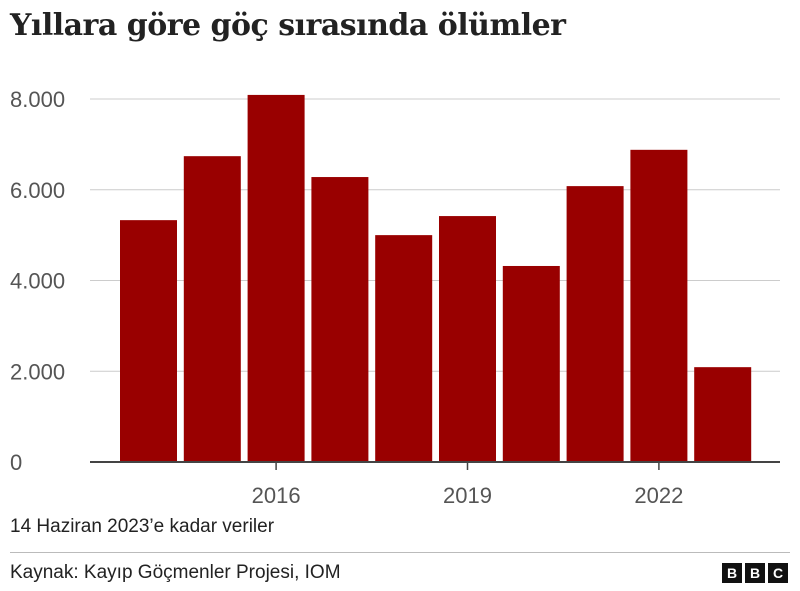 Image resolution: width=800 pixels, height=591 pixels. Describe the element at coordinates (276, 495) in the screenshot. I see `x-tick-label: 2016` at that location.